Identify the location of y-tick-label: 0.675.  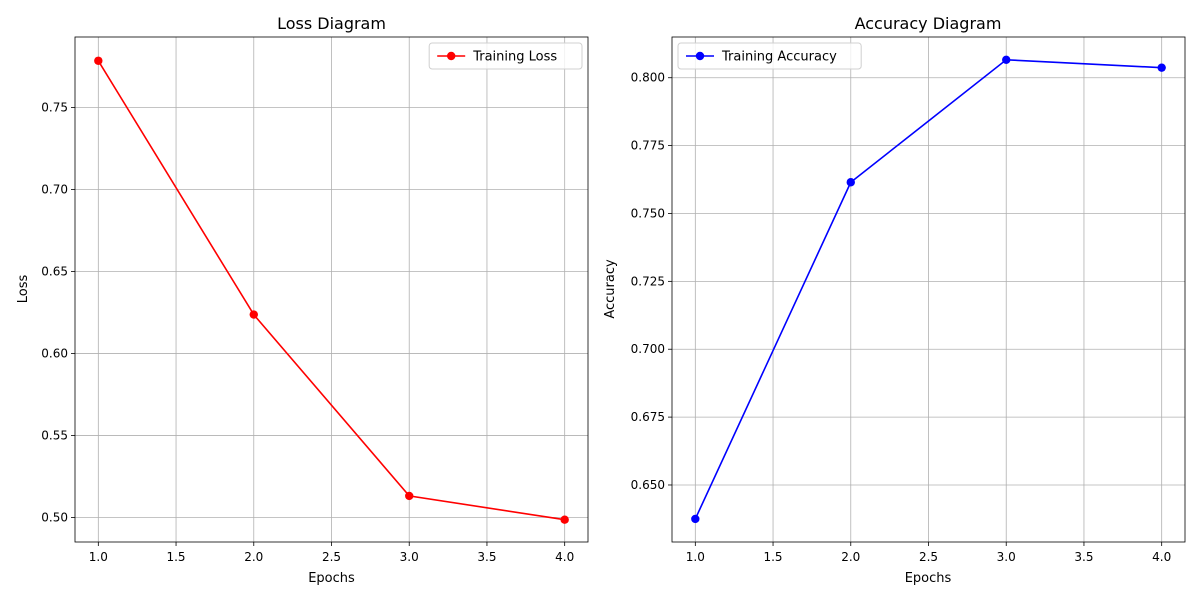
(648, 417).